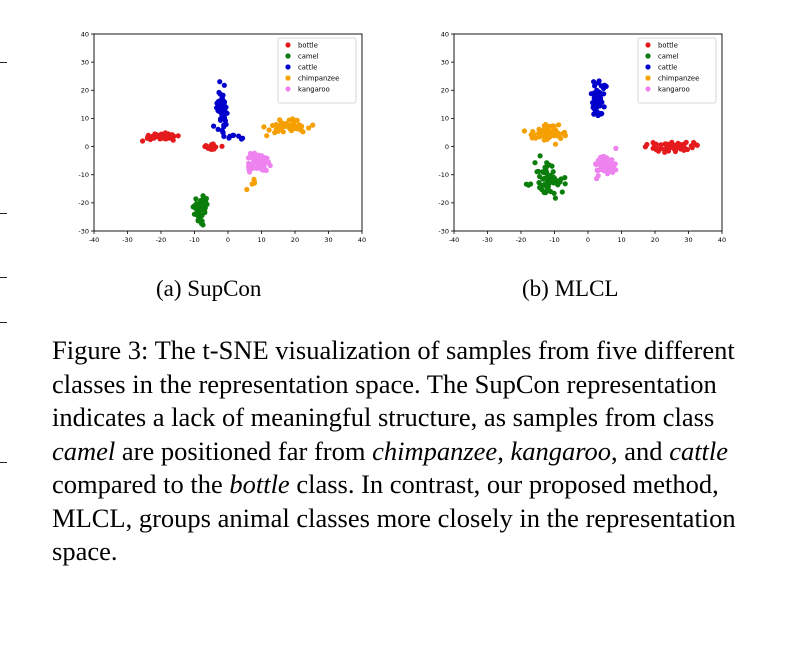 This screenshot has height=650, width=811. Describe the element at coordinates (640, 450) in the screenshot. I see `caption-text: , and` at that location.